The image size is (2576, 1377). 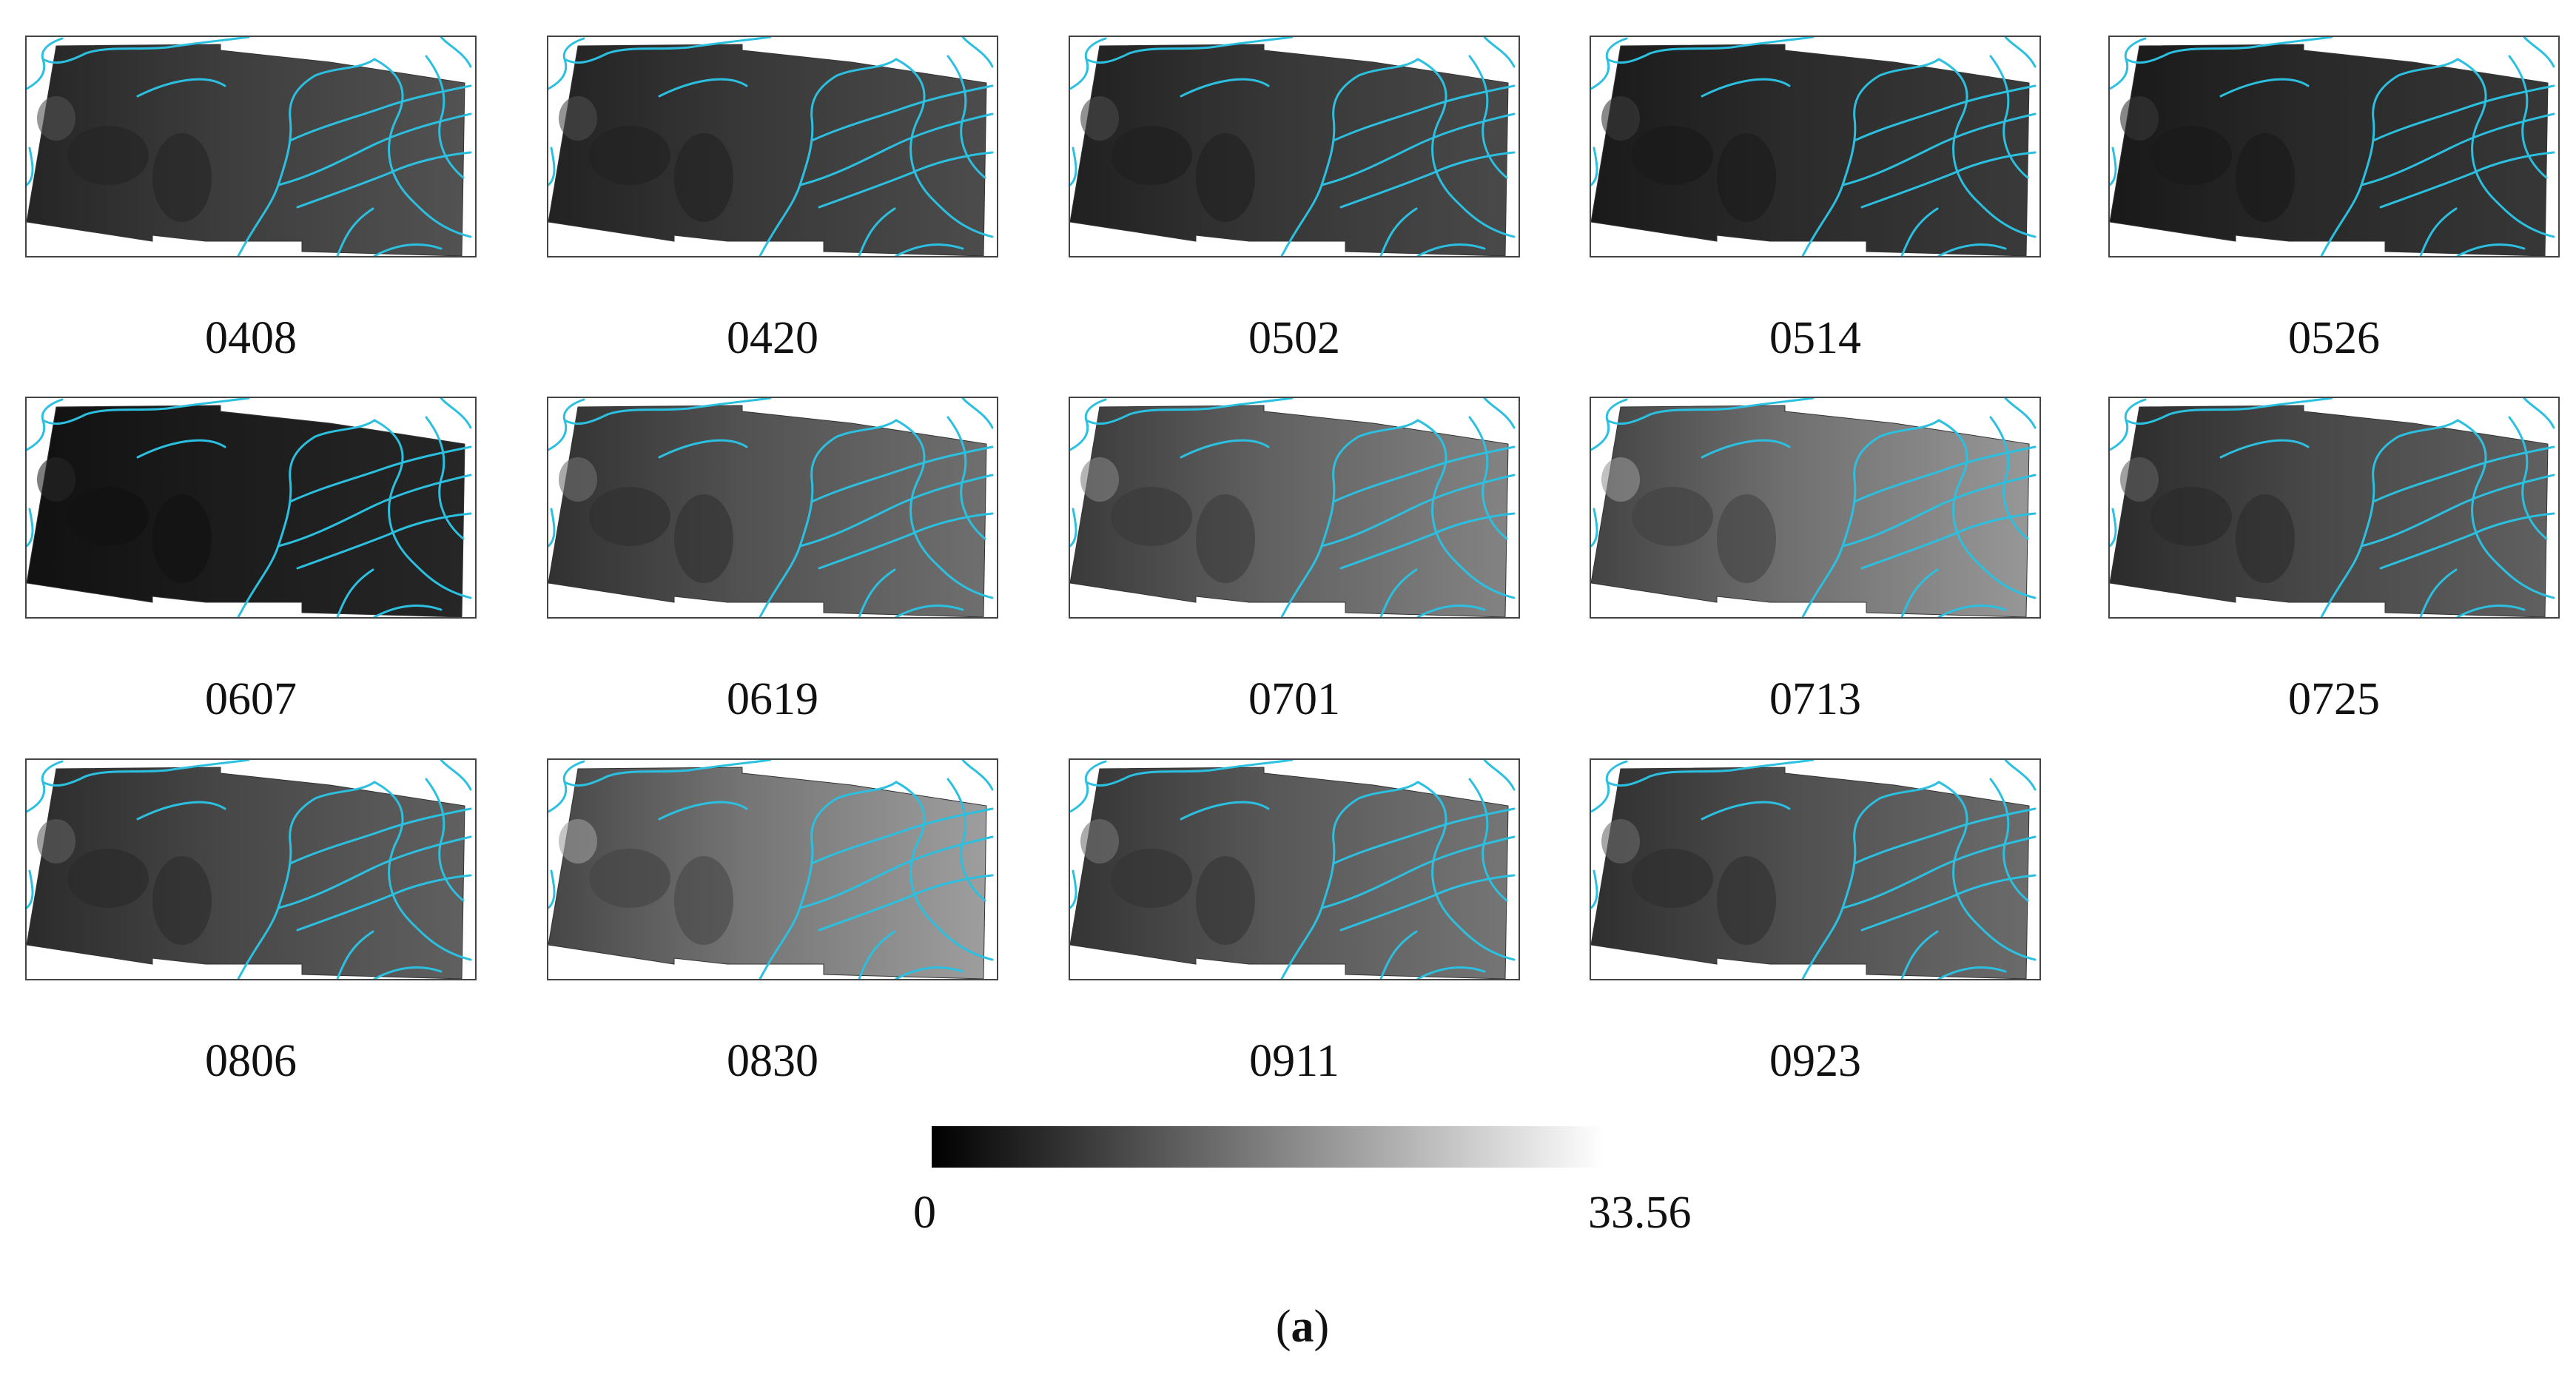 What do you see at coordinates (1815, 338) in the screenshot?
I see `date-label-0514: 0514` at bounding box center [1815, 338].